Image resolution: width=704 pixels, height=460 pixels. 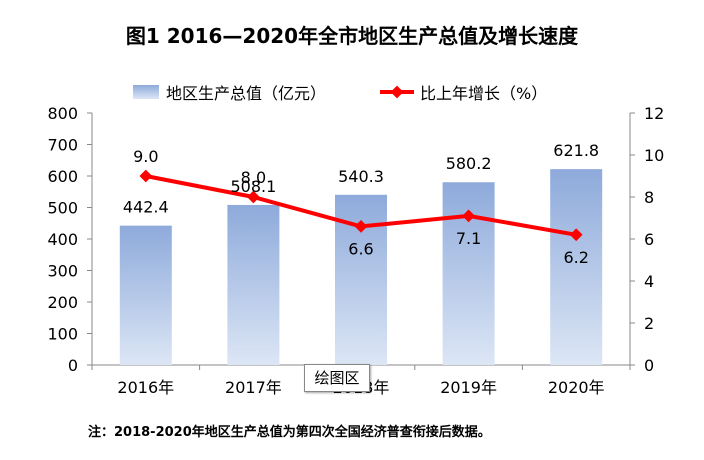 What do you see at coordinates (62, 208) in the screenshot?
I see `y-left-tick-label: 500` at bounding box center [62, 208].